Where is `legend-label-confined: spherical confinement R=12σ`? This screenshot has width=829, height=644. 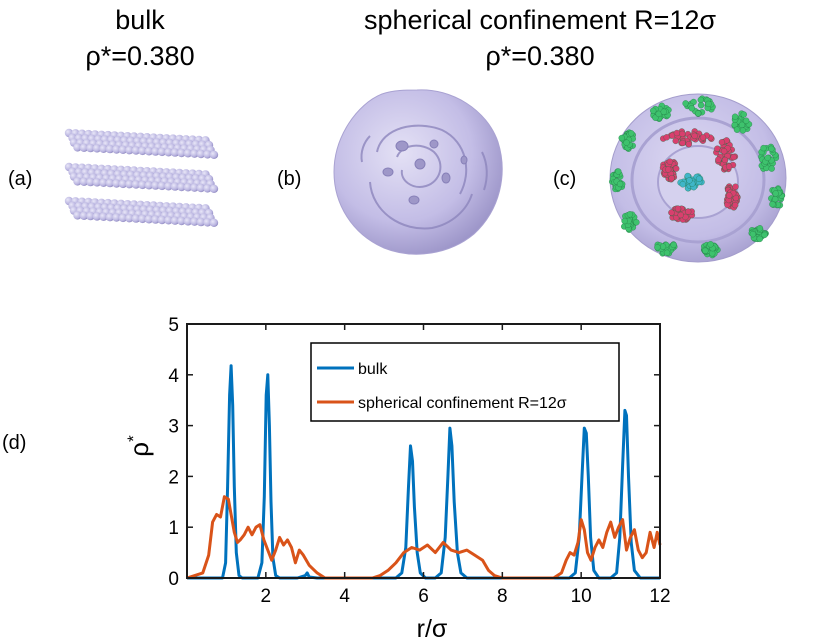
legend-label-confined: spherical confinement R=12σ is located at coordinates (462, 403).